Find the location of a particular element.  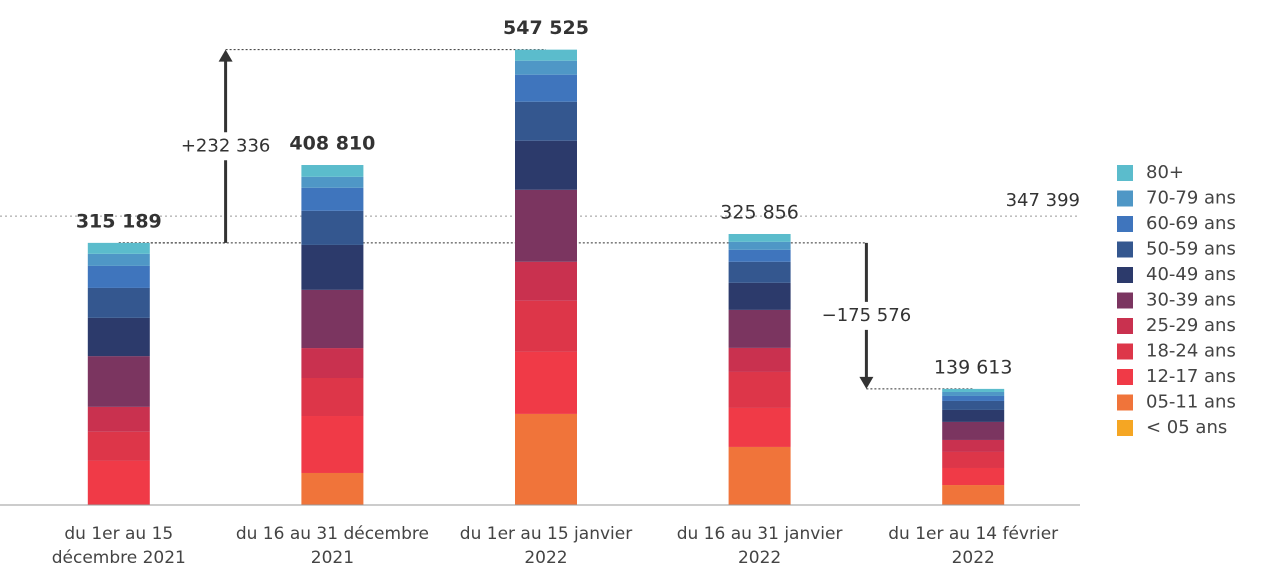

total-label: 139 613 is located at coordinates (973, 367).